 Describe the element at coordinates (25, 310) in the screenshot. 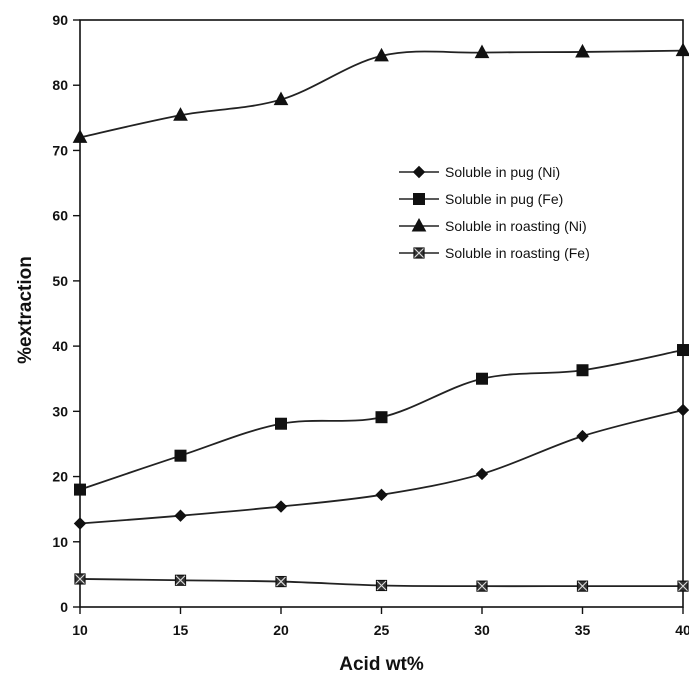

I see `y-axis-title: %extraction` at that location.